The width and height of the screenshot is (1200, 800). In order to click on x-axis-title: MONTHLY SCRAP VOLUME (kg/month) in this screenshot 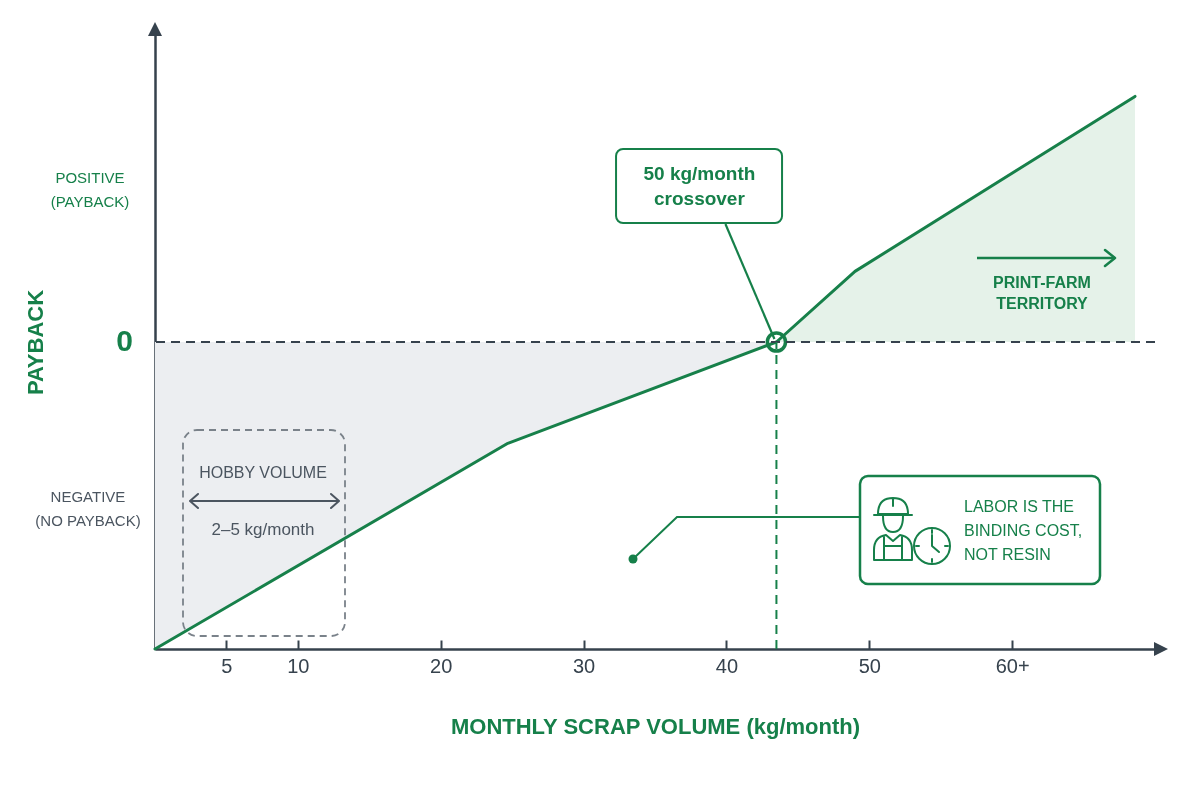, I will do `click(655, 726)`.